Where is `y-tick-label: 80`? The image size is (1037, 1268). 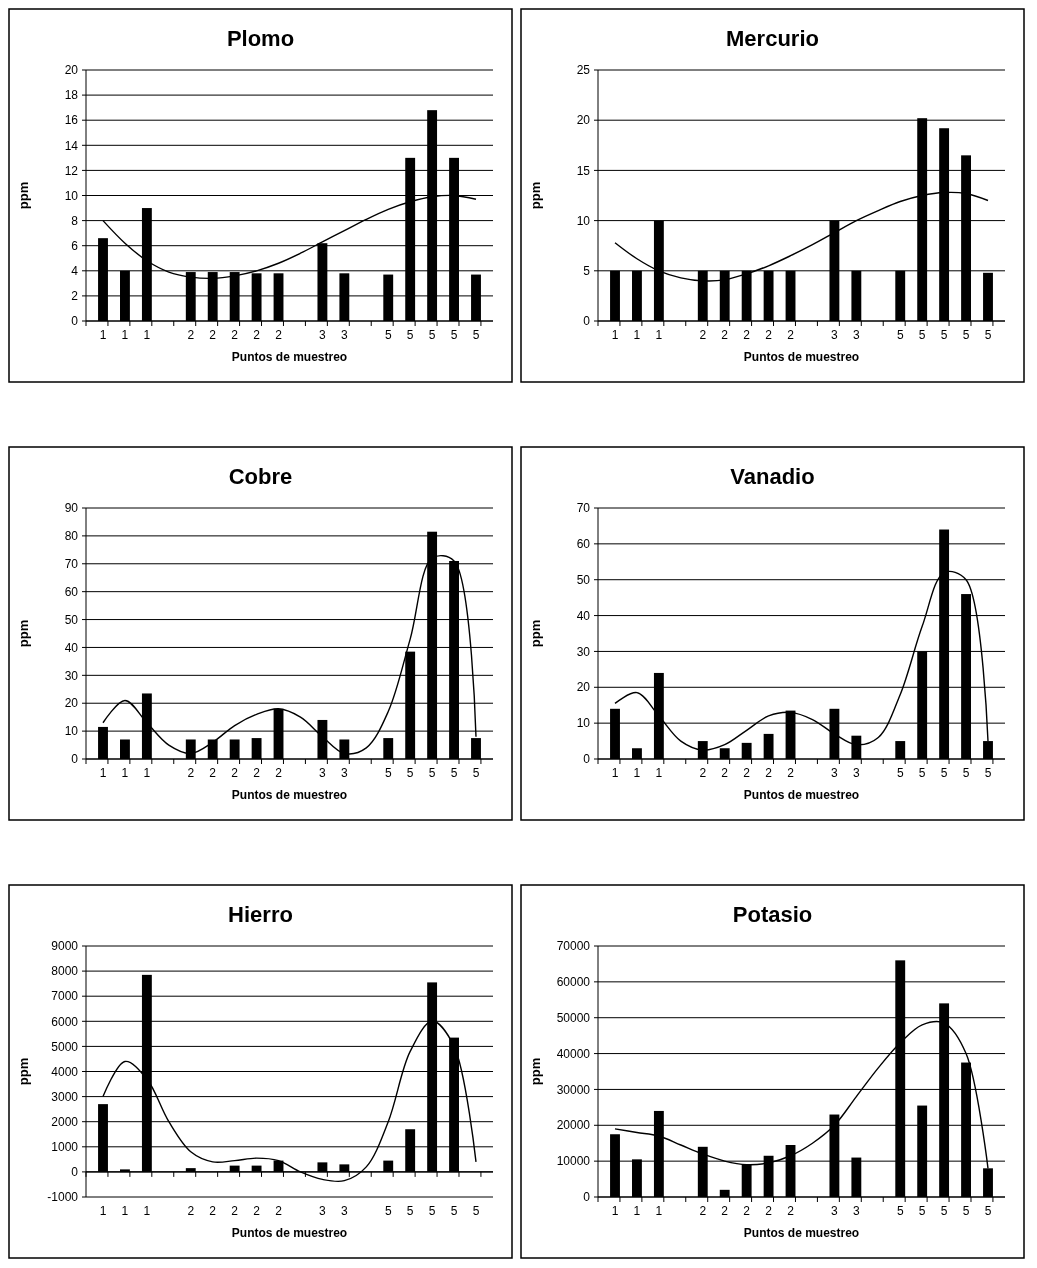
y-tick-label: 80 is located at coordinates (71, 536).